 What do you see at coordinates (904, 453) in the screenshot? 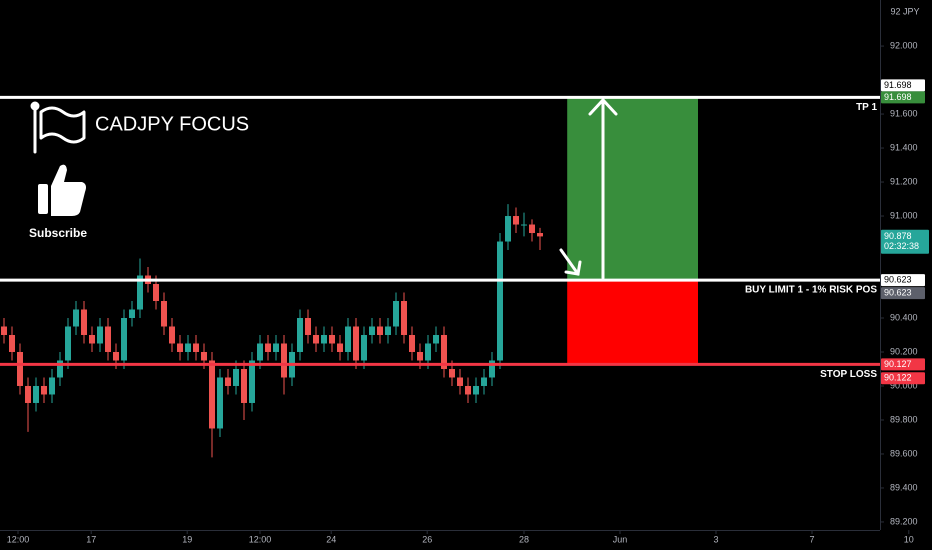
I see `y-tick-label: 89.600` at bounding box center [904, 453].